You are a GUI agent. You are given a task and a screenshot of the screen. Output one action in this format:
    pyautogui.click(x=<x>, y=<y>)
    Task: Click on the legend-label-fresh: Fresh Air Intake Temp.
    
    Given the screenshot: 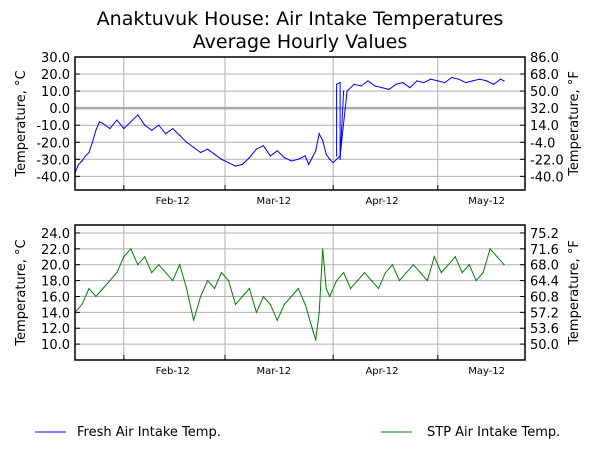 What is the action you would take?
    pyautogui.click(x=149, y=432)
    